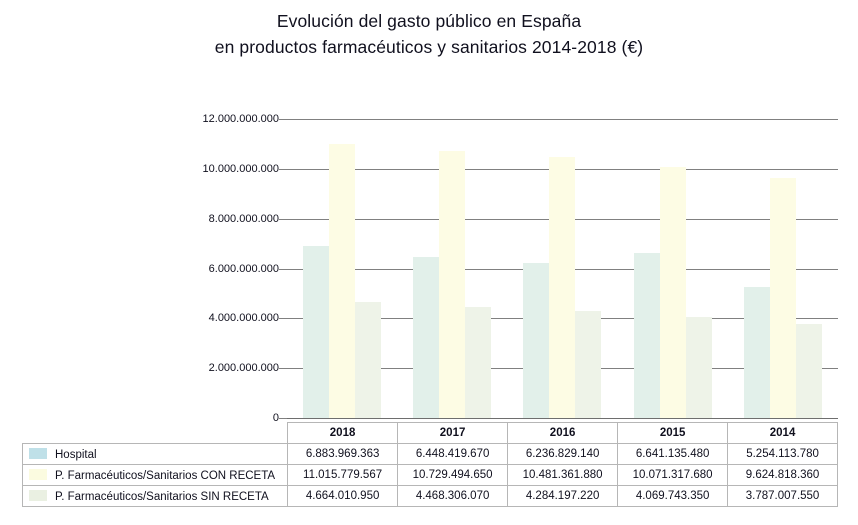 The width and height of the screenshot is (858, 525). Describe the element at coordinates (562, 119) in the screenshot. I see `gridline` at that location.